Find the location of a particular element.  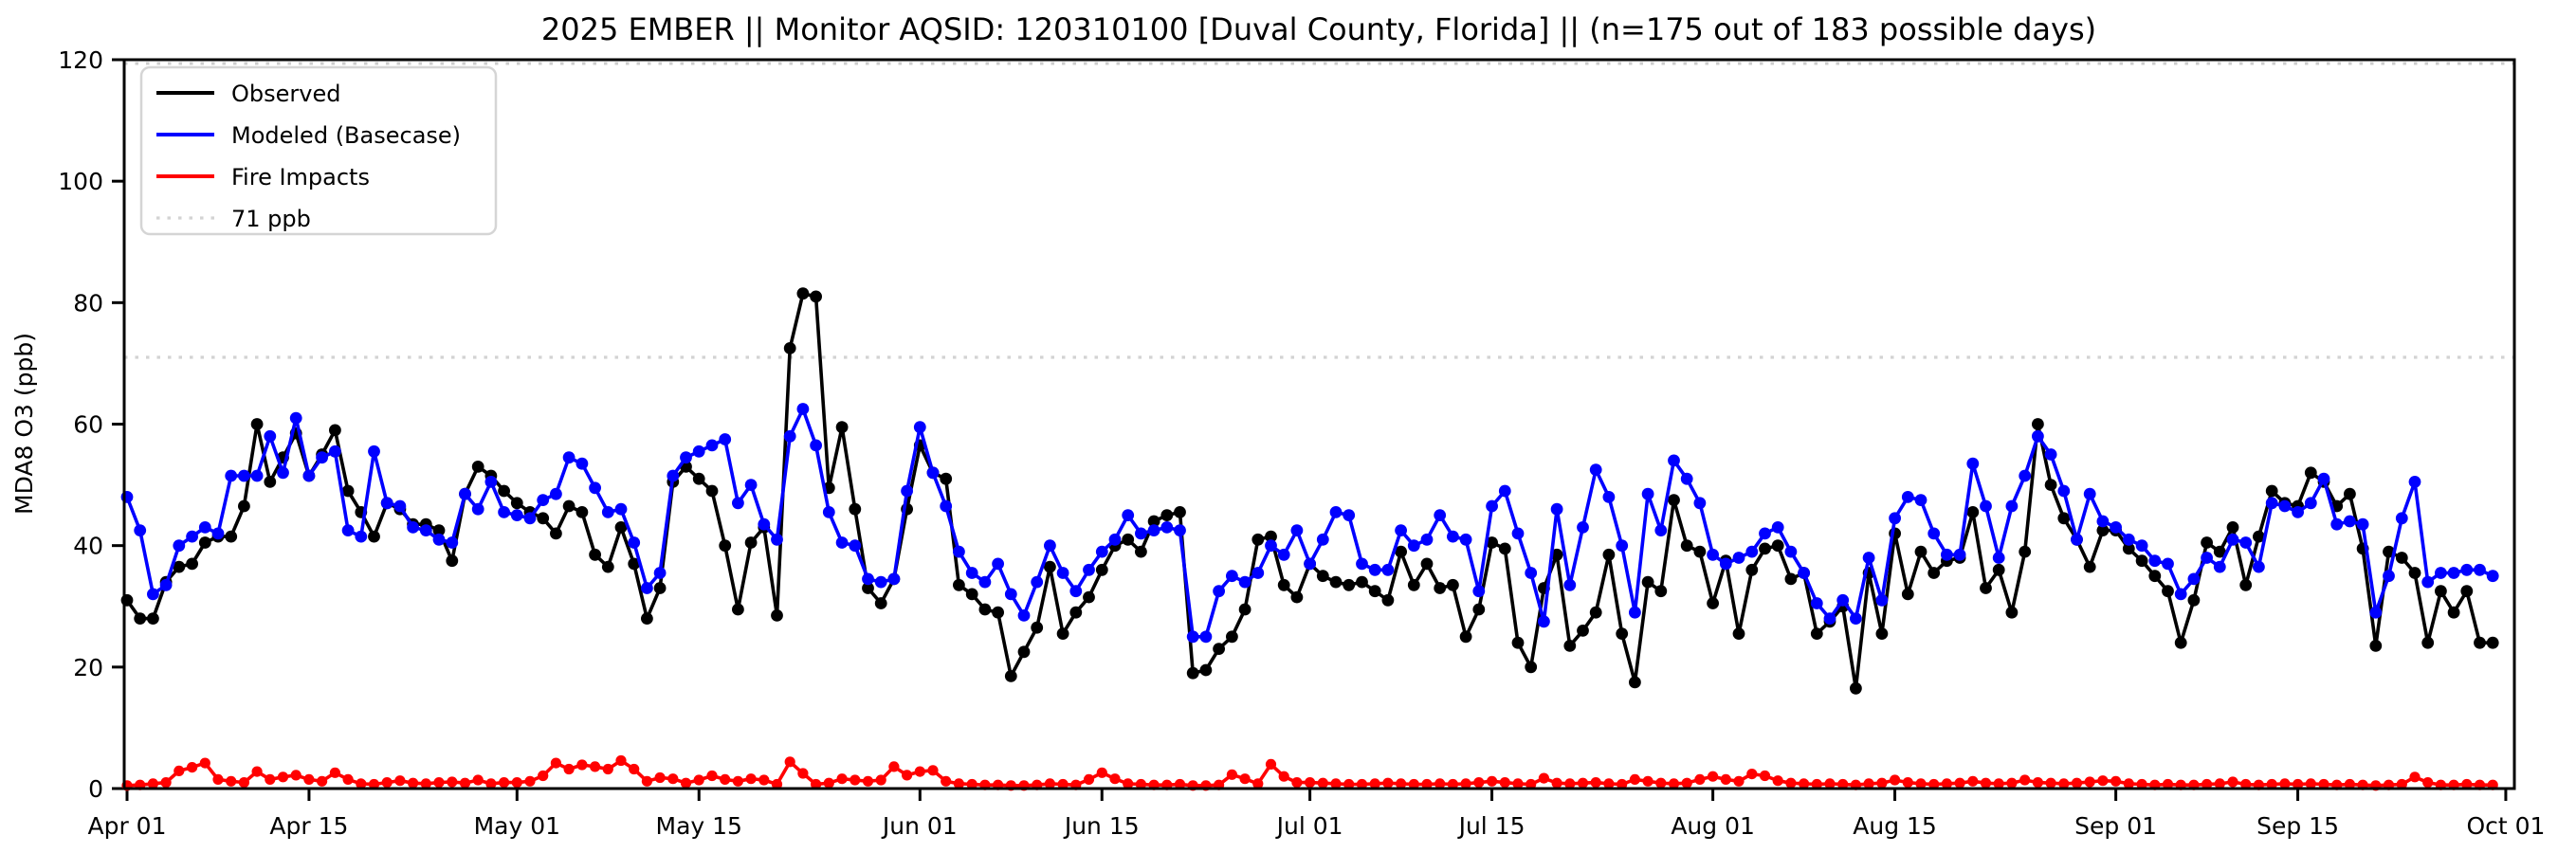

y-tick-label: 0 is located at coordinates (95, 789).